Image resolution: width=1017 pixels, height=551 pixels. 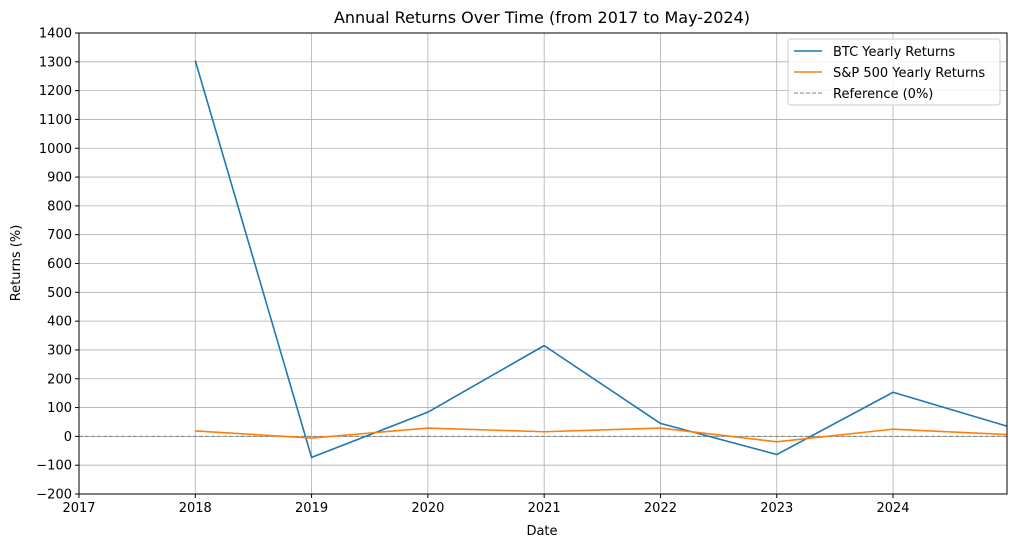 What do you see at coordinates (427, 508) in the screenshot?
I see `x-tick-label: 2020` at bounding box center [427, 508].